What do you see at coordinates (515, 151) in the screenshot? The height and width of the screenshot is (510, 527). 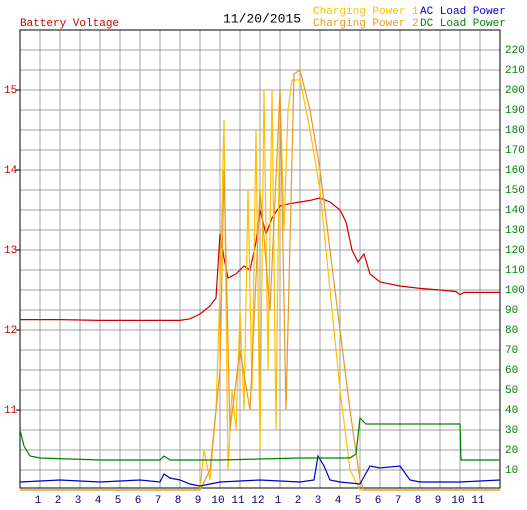 I see `y2-tick-label: 170` at bounding box center [515, 151].